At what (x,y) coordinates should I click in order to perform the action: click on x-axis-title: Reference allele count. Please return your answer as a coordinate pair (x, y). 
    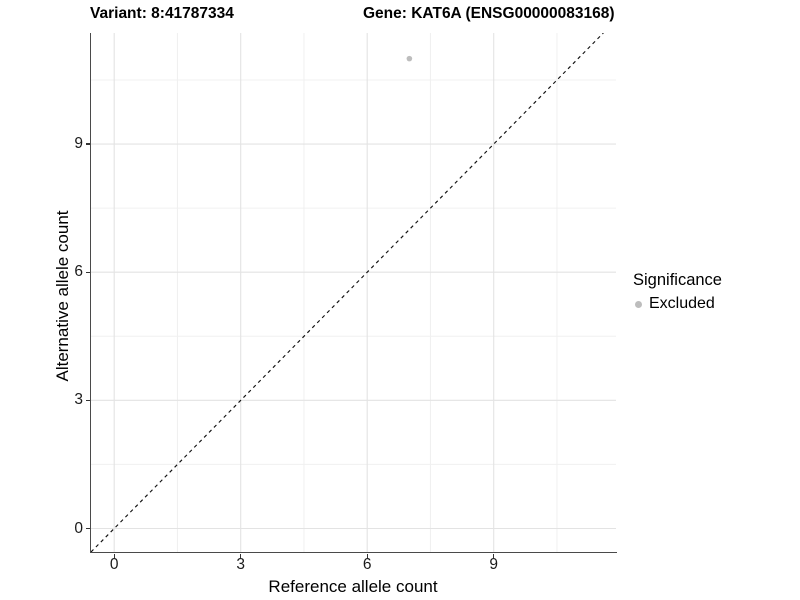
    Looking at the image, I should click on (353, 586).